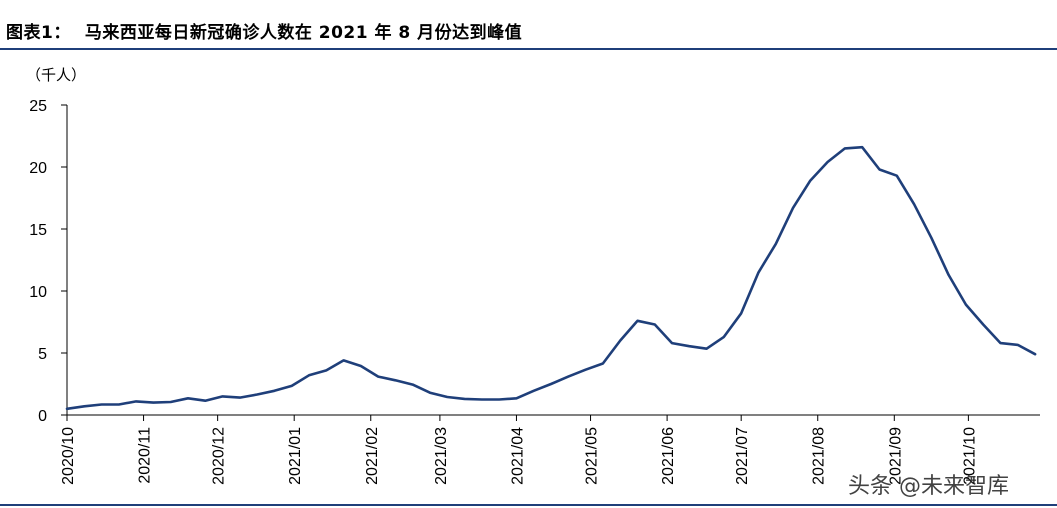 The width and height of the screenshot is (1057, 508). Describe the element at coordinates (819, 456) in the screenshot. I see `x-tick-label: 2021/08` at that location.